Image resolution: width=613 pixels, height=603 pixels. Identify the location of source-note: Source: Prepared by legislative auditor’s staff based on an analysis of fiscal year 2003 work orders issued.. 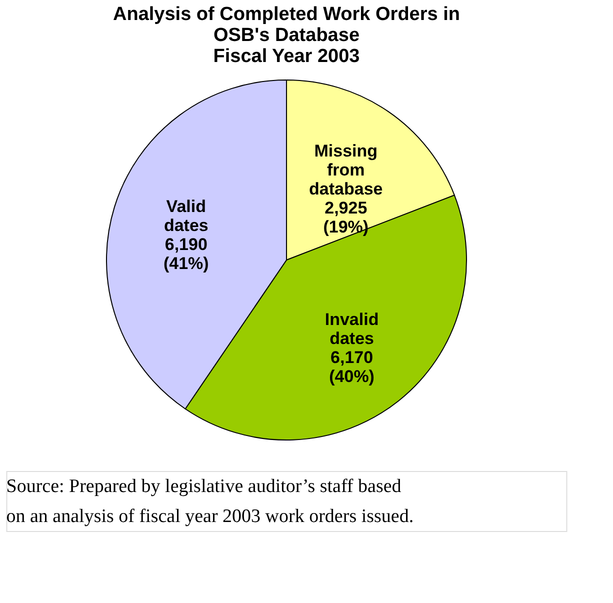
(210, 501).